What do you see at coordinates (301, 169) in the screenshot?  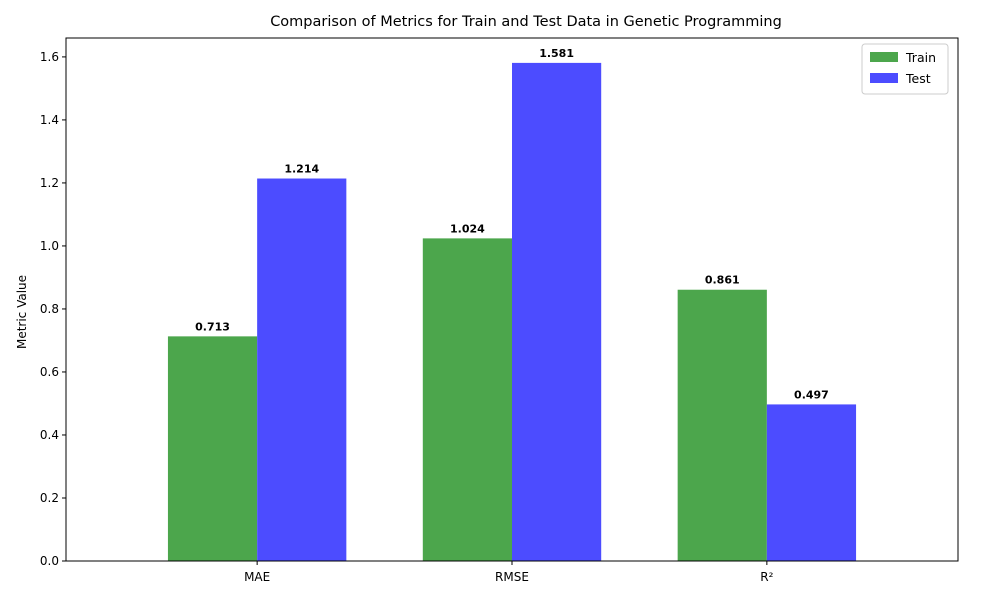 I see `data-label-test-0: 1.214` at bounding box center [301, 169].